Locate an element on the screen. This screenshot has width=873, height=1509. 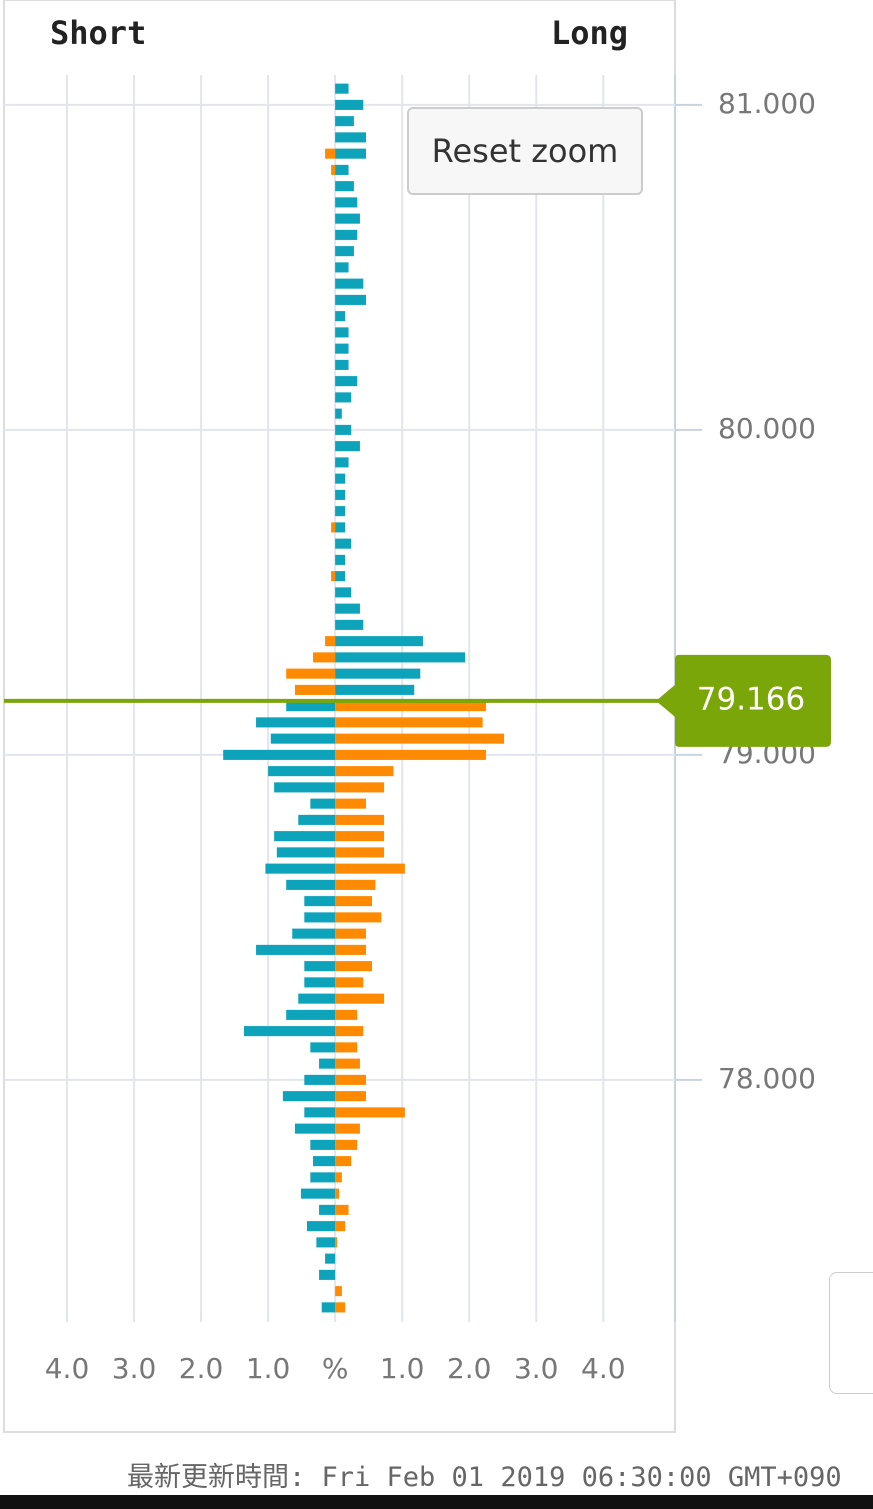
x-tick-label: 2.0 is located at coordinates (201, 1368).